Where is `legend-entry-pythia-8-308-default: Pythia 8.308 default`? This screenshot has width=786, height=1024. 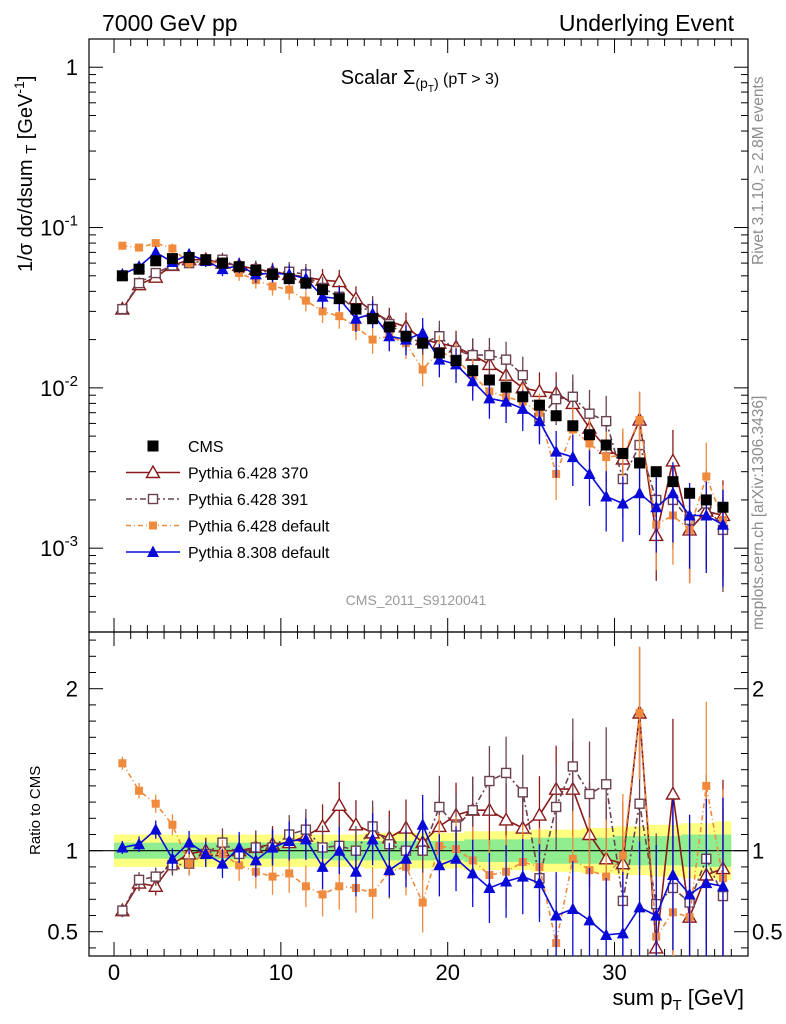 legend-entry-pythia-8-308-default: Pythia 8.308 default is located at coordinates (228, 553).